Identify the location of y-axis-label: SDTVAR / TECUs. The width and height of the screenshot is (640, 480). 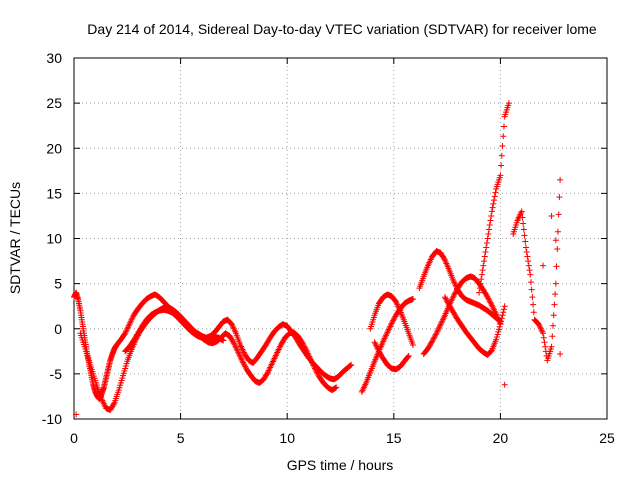
(15, 238).